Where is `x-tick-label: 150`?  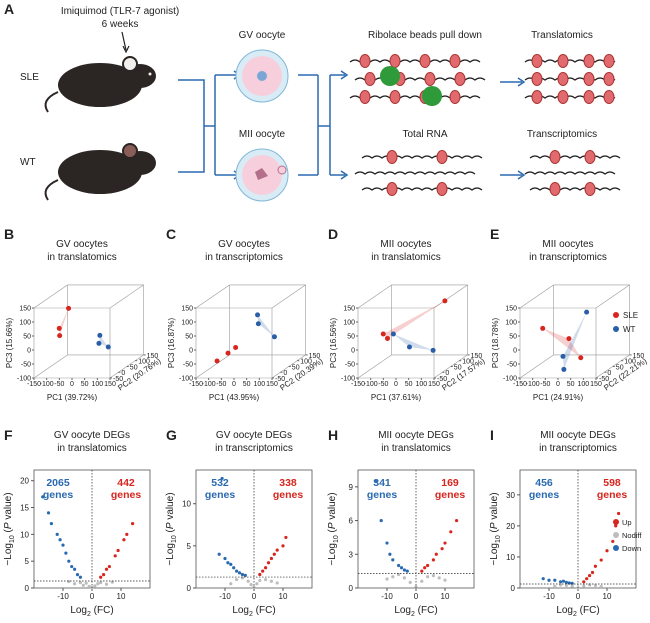
x-tick-label: 150 is located at coordinates (596, 384).